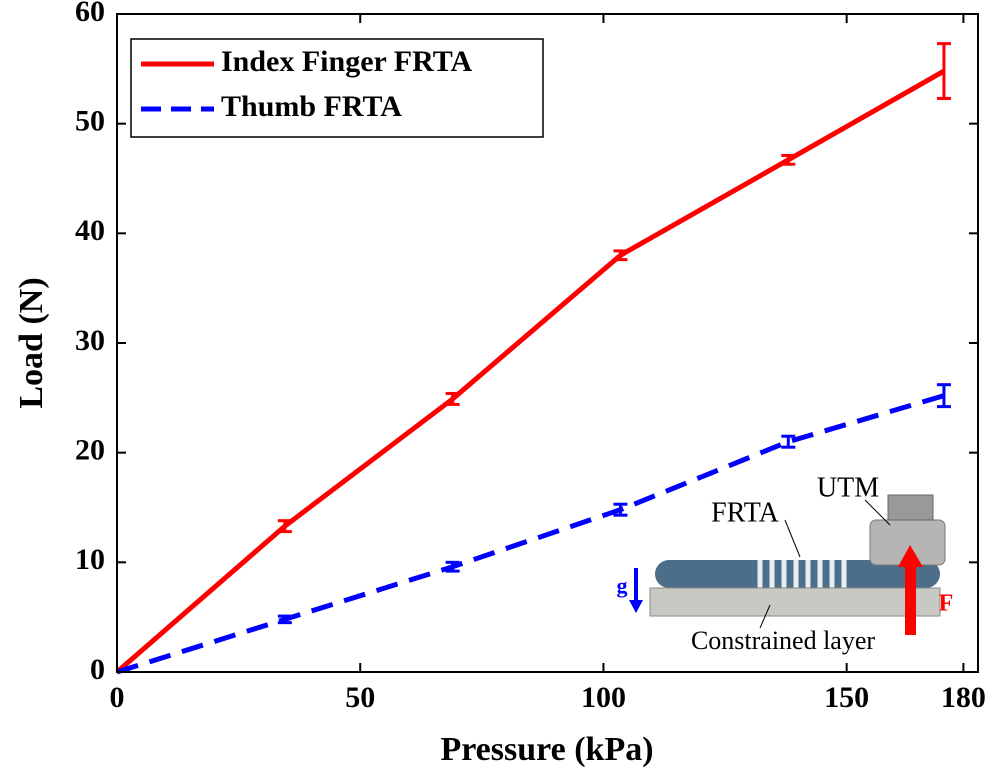 Image resolution: width=1007 pixels, height=783 pixels. Describe the element at coordinates (910, 556) in the screenshot. I see `force-arrowhead` at that location.